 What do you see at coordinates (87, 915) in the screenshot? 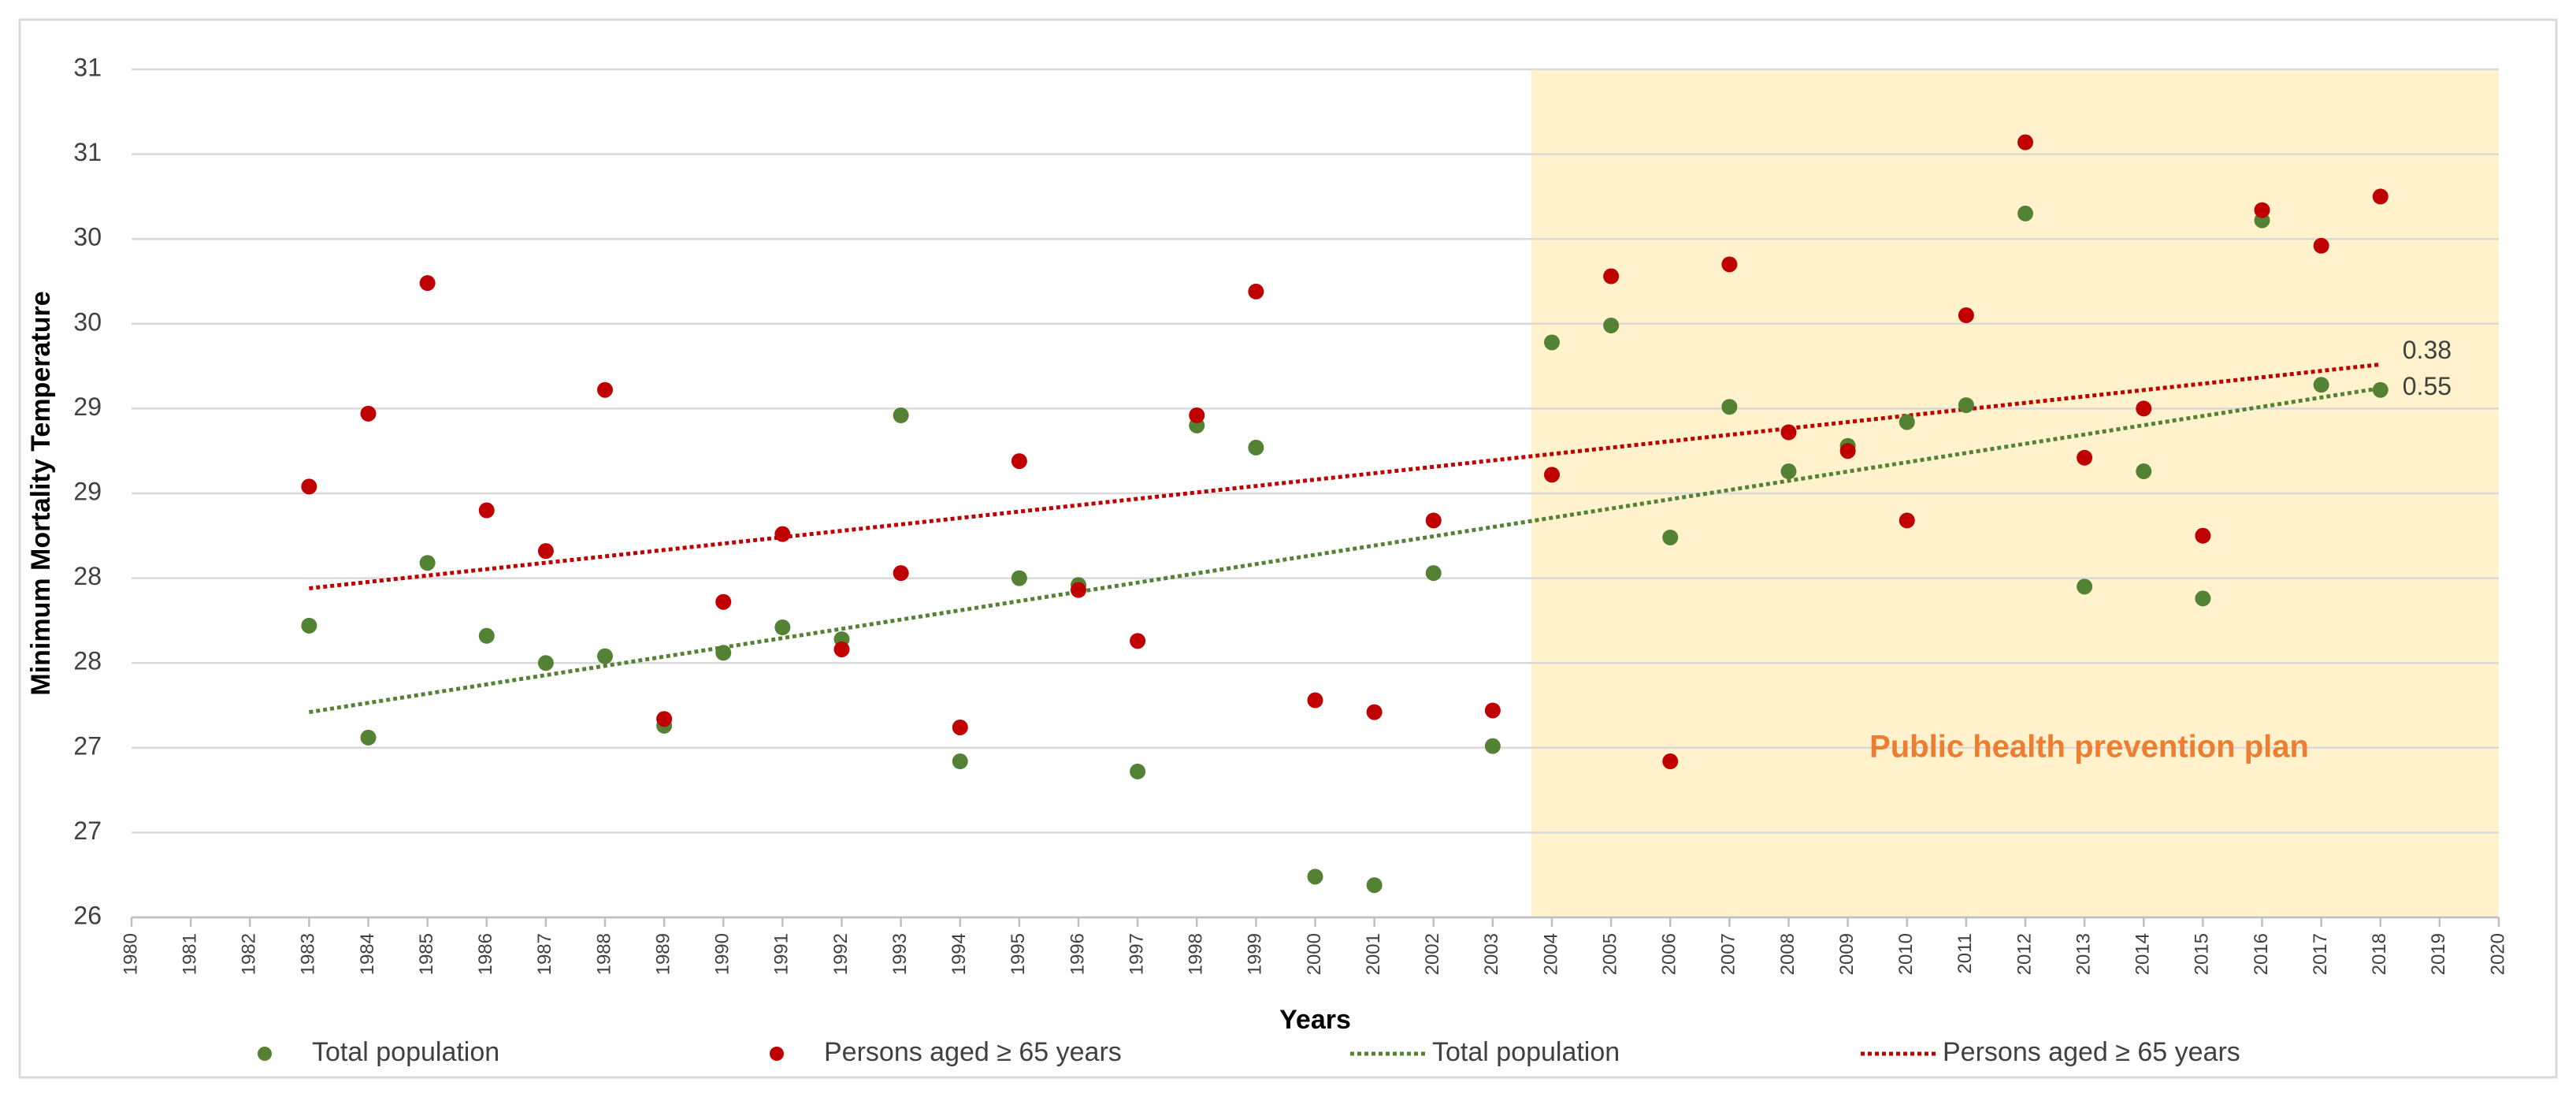
I see `y-tick-label: 26` at bounding box center [87, 915].